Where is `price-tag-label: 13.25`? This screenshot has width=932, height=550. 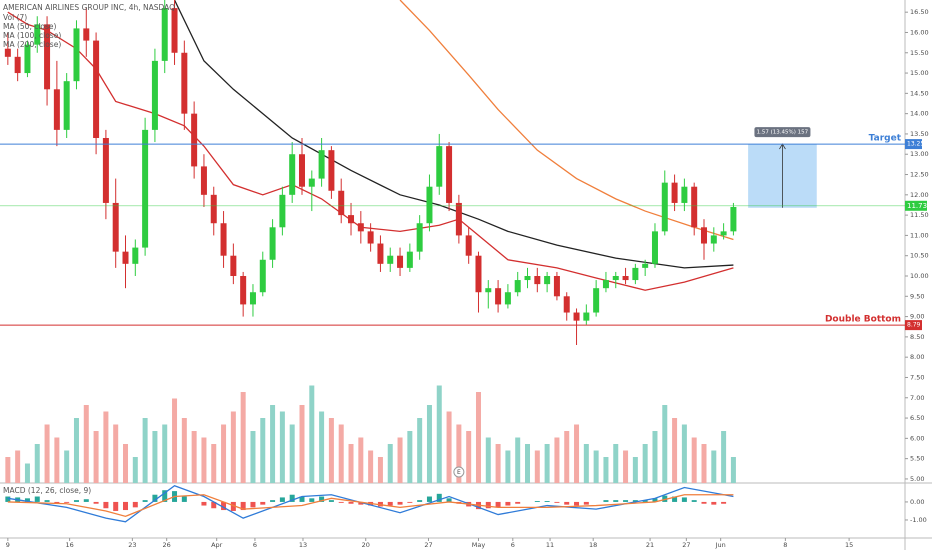 price-tag-label: 13.25 is located at coordinates (915, 144).